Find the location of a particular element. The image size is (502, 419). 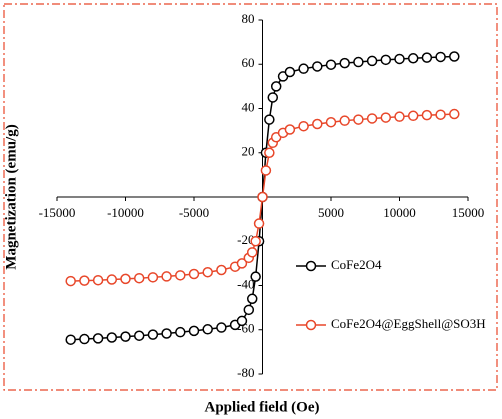

y-tick-label: -20 is located at coordinates (245, 239).